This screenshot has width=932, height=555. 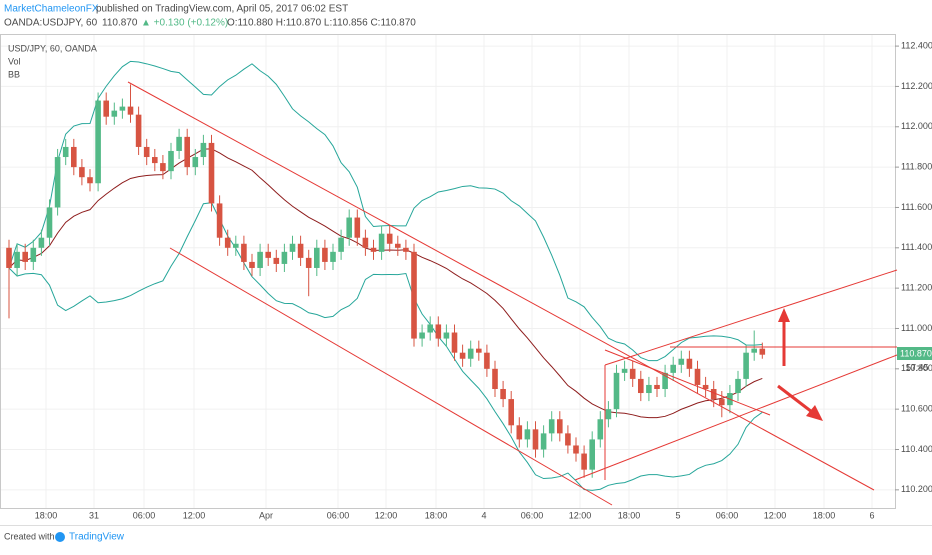 What do you see at coordinates (916, 449) in the screenshot?
I see `y-tick-label: 110.400` at bounding box center [916, 449].